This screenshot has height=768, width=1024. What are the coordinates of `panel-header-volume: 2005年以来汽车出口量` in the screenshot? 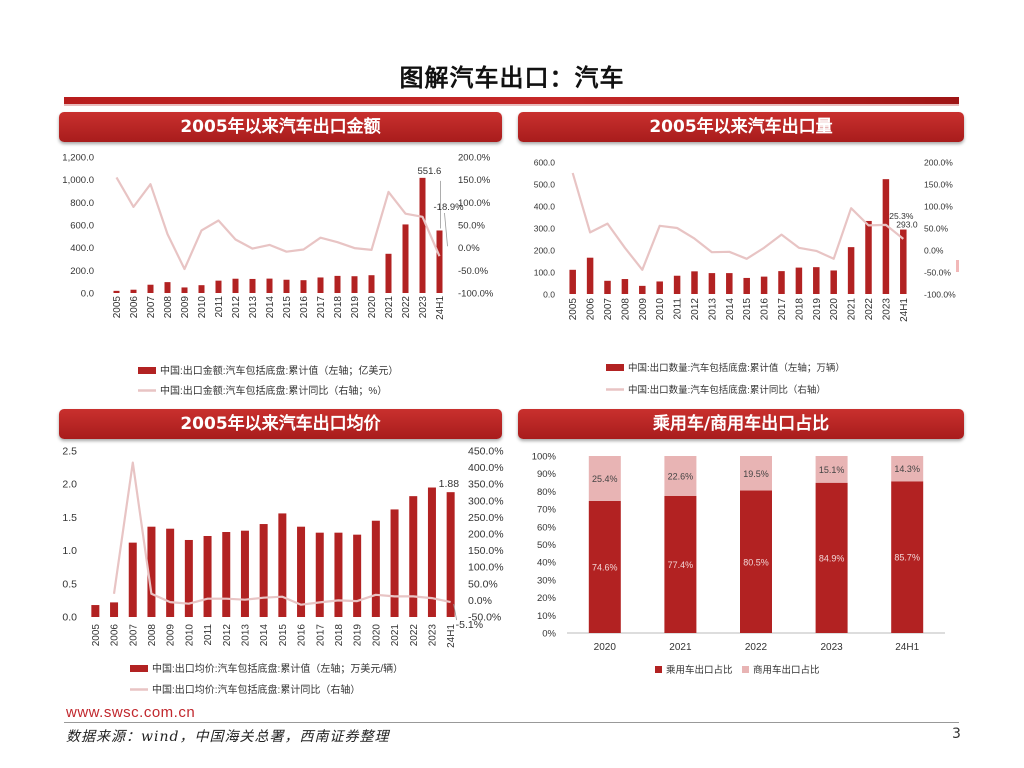 It's located at (741, 127).